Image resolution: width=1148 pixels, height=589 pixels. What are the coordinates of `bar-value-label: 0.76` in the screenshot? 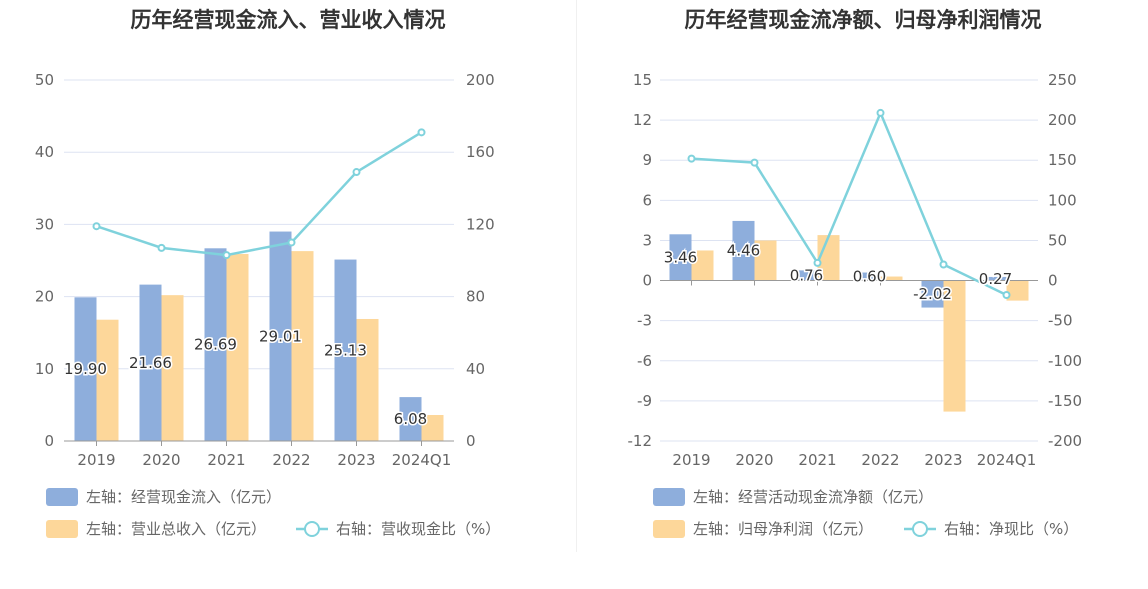 It's located at (806, 275).